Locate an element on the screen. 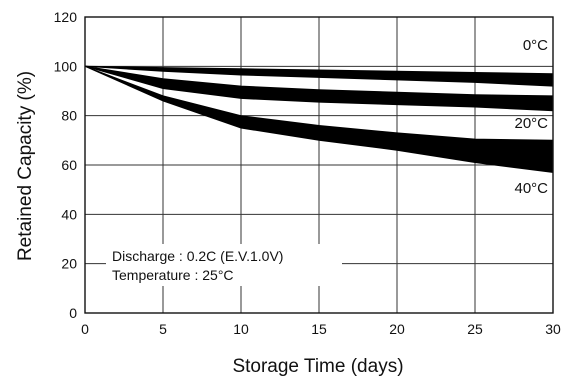 This screenshot has height=379, width=565. band-label-1: 20°C is located at coordinates (531, 123).